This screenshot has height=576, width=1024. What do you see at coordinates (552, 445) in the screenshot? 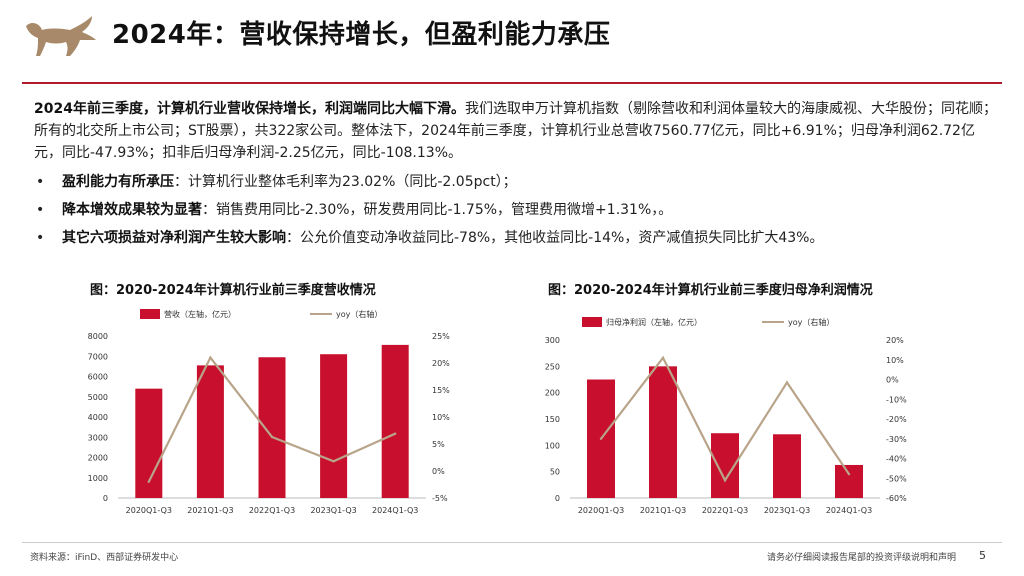
I see `left-axis-tick-label: 100` at bounding box center [552, 445].